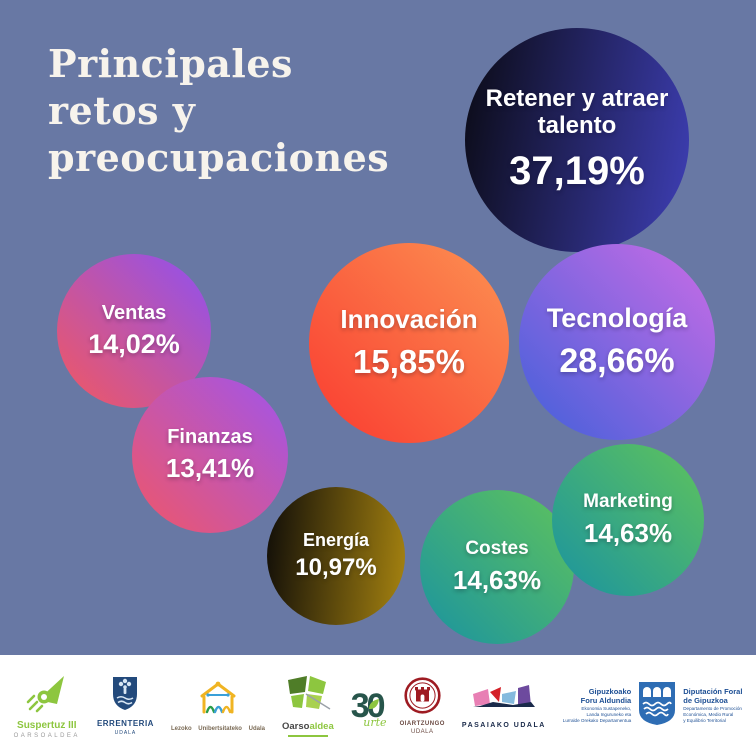 The height and width of the screenshot is (756, 756). What do you see at coordinates (170, 63) in the screenshot?
I see `title-line-1: Principales` at bounding box center [170, 63].